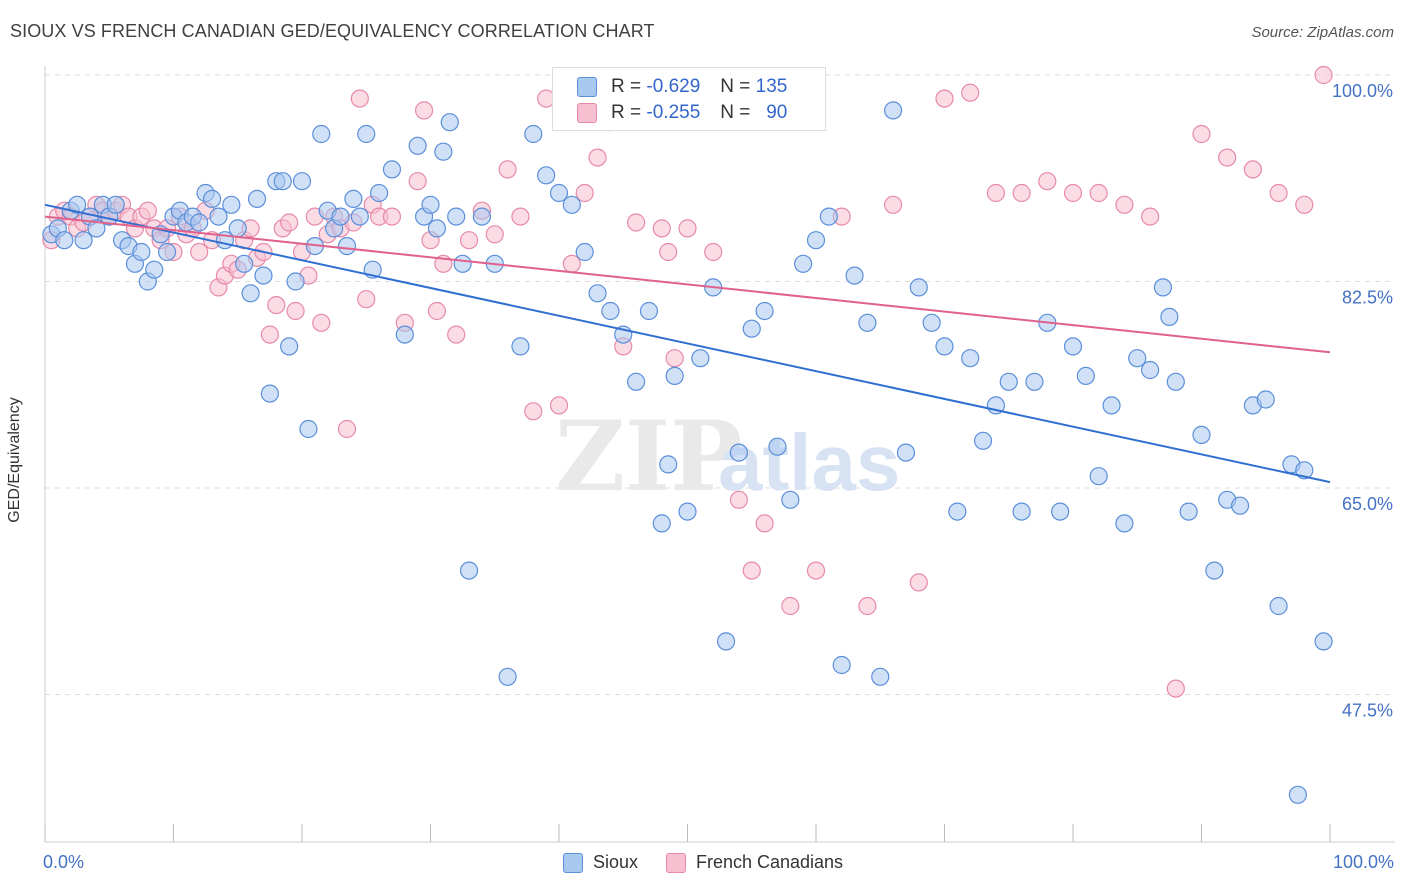 This screenshot has height=892, width=1406. What do you see at coordinates (1363, 862) in the screenshot?
I see `x-tick-max: 100.0%` at bounding box center [1363, 862].